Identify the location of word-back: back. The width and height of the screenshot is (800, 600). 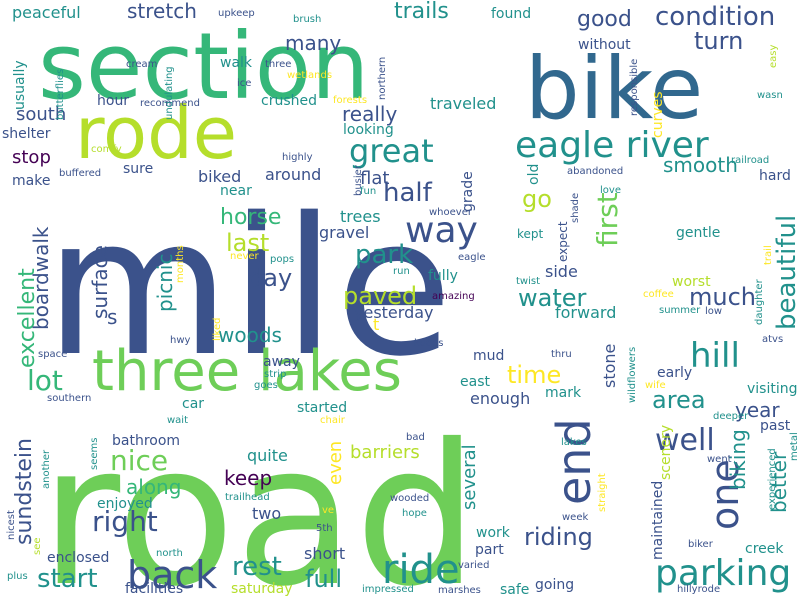
(172, 575).